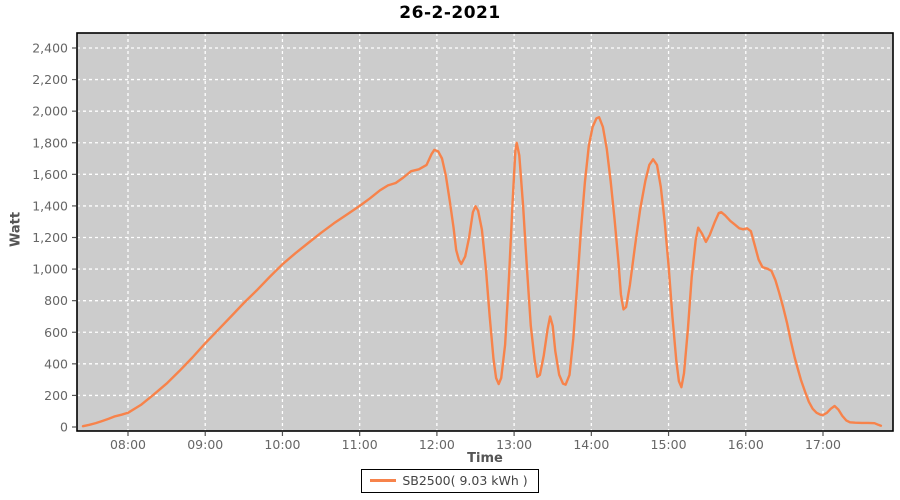  What do you see at coordinates (485, 458) in the screenshot?
I see `x-axis-title: Time` at bounding box center [485, 458].